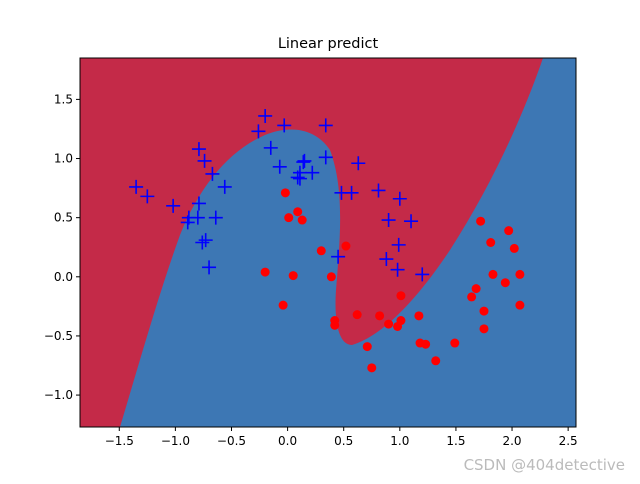  I want to click on x-tick-label: 2.5, so click(568, 441).